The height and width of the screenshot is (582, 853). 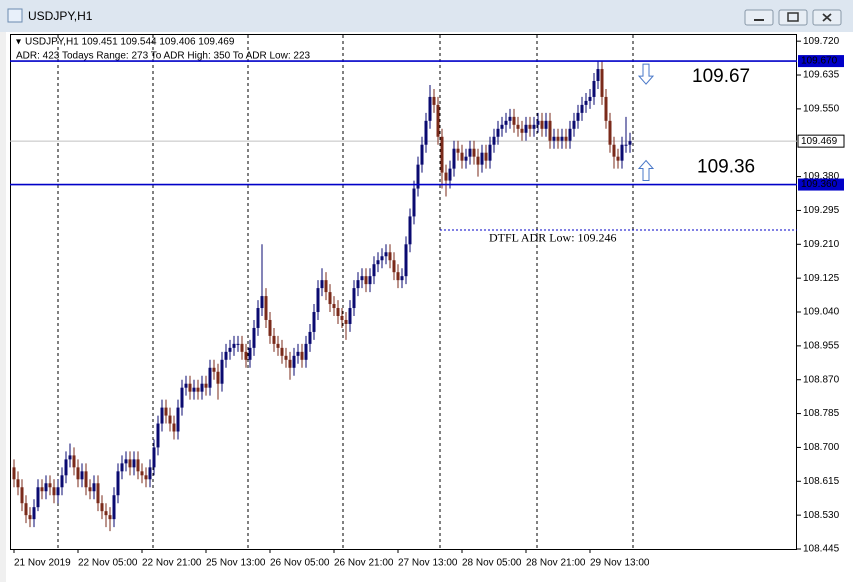 I want to click on minimize-button, so click(x=759, y=17).